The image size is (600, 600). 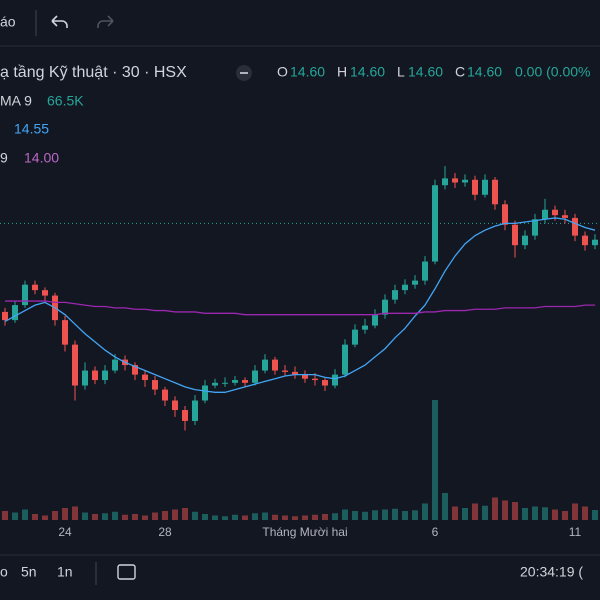 I want to click on legend-name: MA 9, so click(x=16, y=101).